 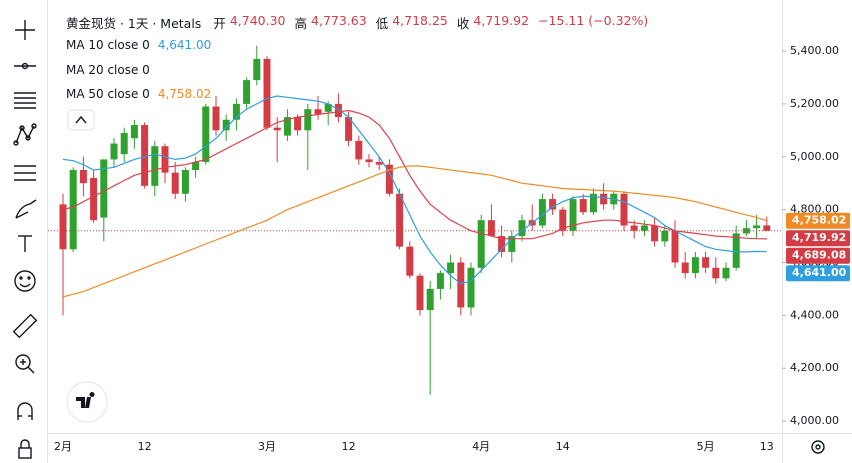 I want to click on x-tick-label: 13, so click(x=767, y=446).